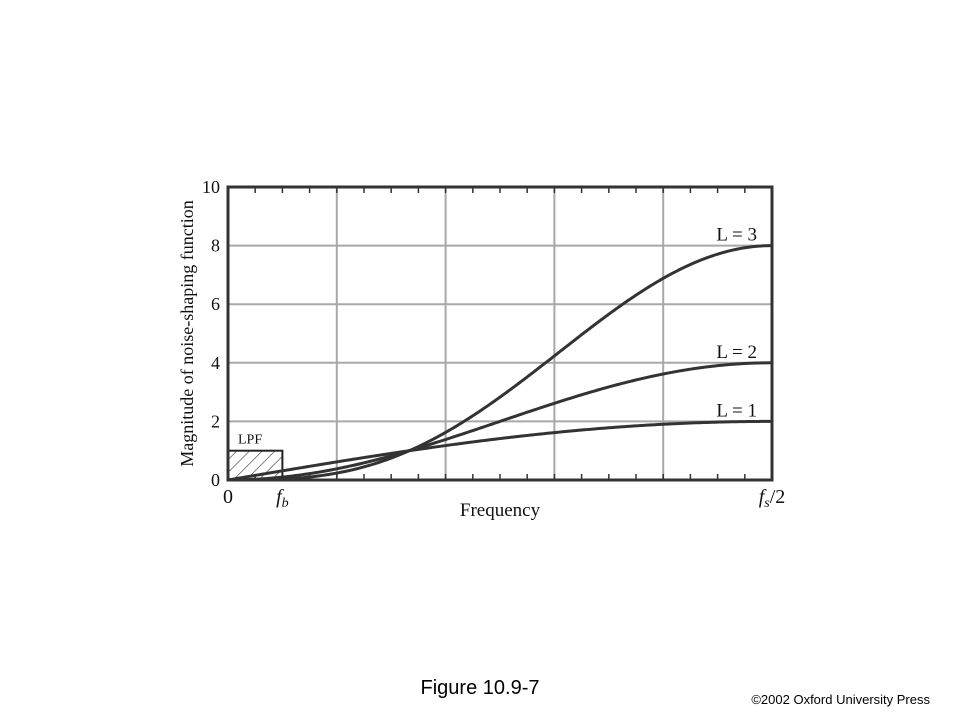 This screenshot has width=960, height=720. I want to click on series-label-1: L = 1, so click(736, 410).